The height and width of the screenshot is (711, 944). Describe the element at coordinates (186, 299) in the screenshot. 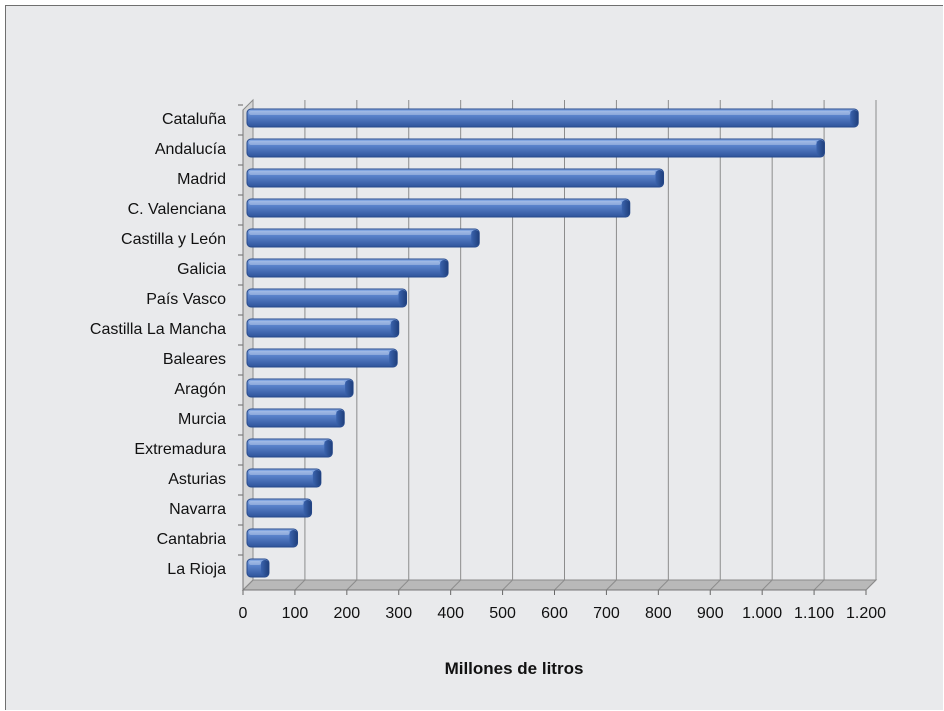

I see `y-category-label: País Vasco` at that location.